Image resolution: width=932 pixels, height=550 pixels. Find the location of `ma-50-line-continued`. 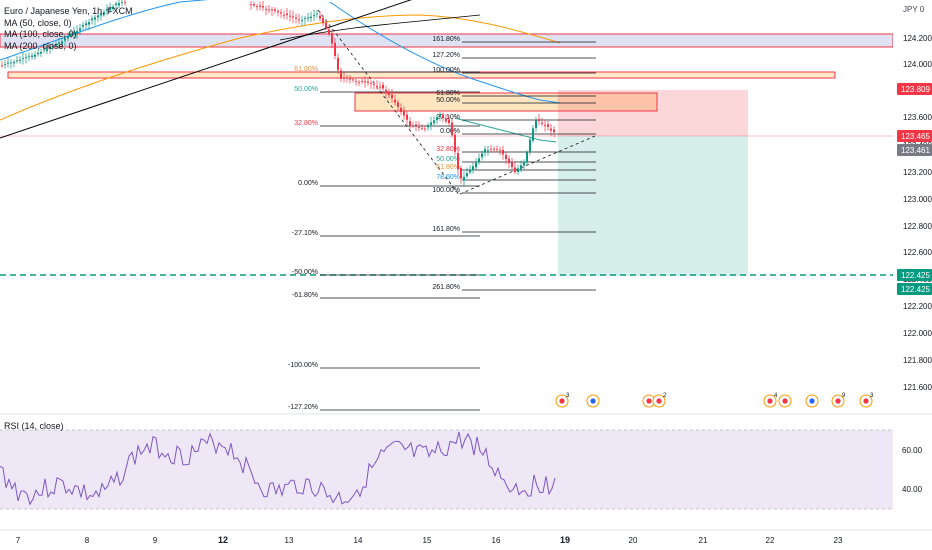

ma-50-line-continued is located at coordinates (445, 52).